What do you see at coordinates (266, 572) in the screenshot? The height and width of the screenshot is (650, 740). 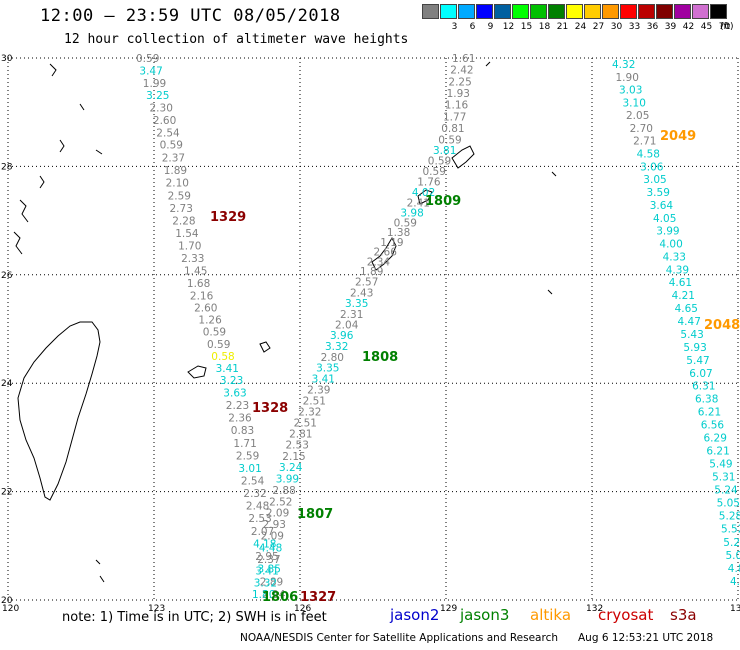 I see `wave-height-label: 3.41` at bounding box center [266, 572].